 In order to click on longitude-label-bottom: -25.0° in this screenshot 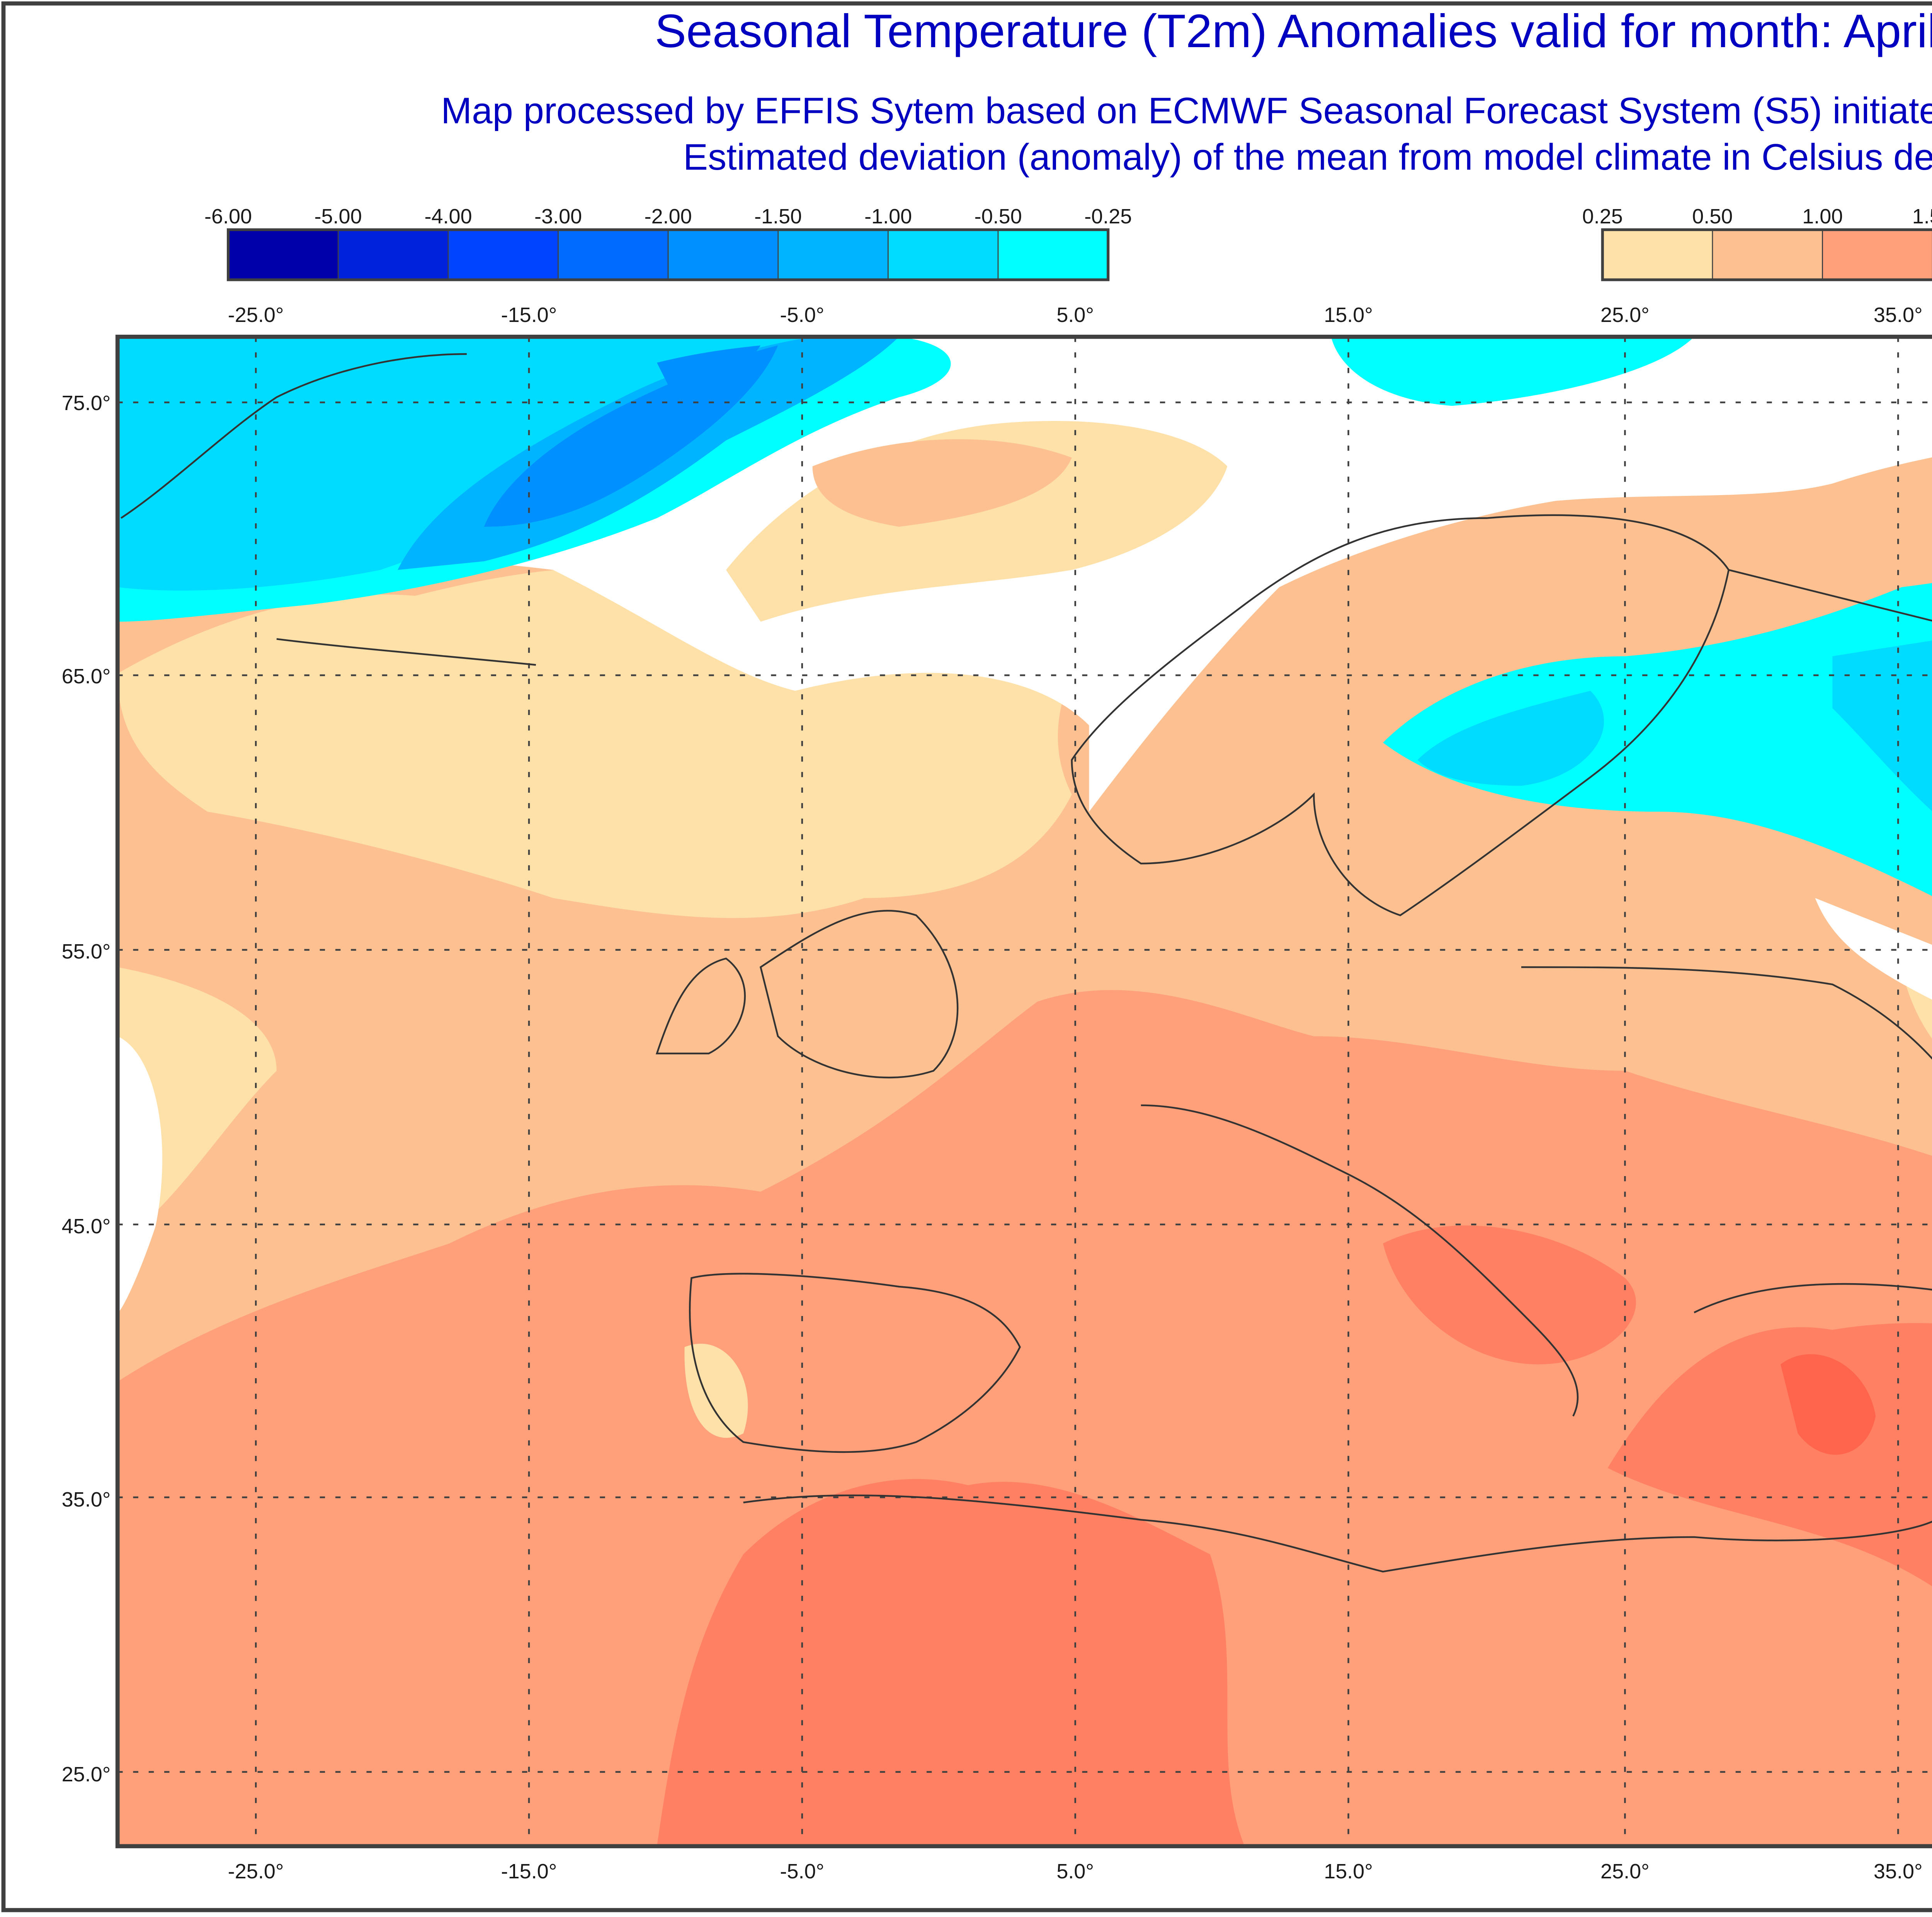, I will do `click(256, 1871)`.